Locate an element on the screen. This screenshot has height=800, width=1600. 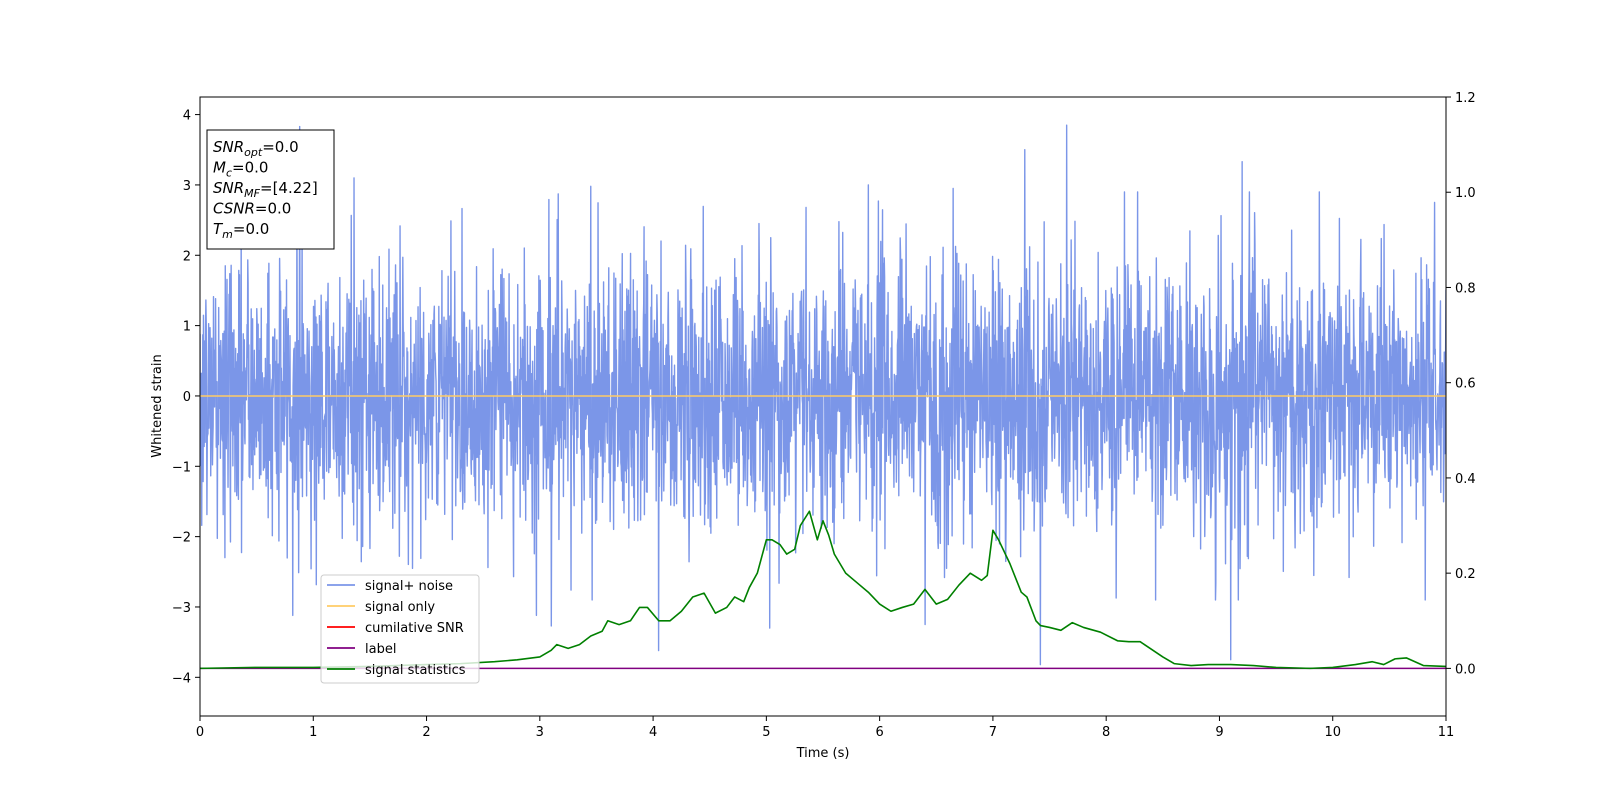
annotation-subscript: opt is located at coordinates (253, 152).